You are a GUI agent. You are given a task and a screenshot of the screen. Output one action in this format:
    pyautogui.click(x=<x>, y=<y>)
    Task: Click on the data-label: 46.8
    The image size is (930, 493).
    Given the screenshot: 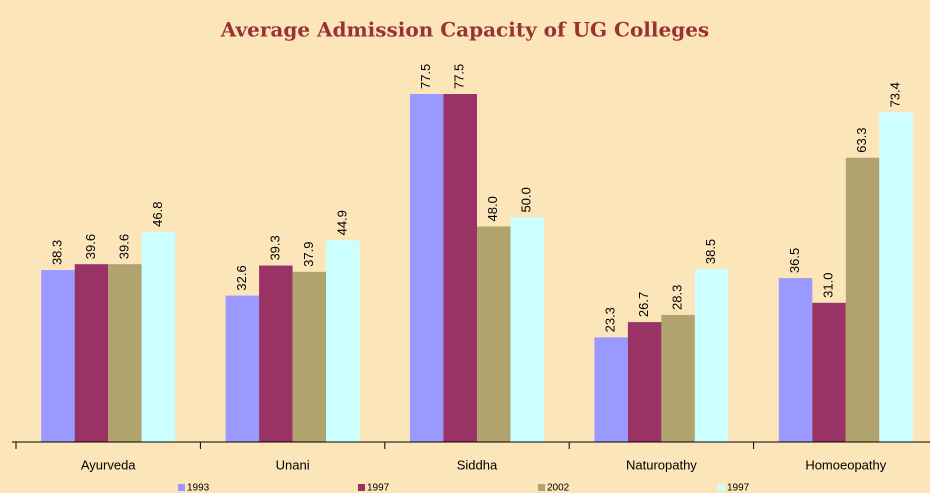 What is the action you would take?
    pyautogui.click(x=157, y=214)
    